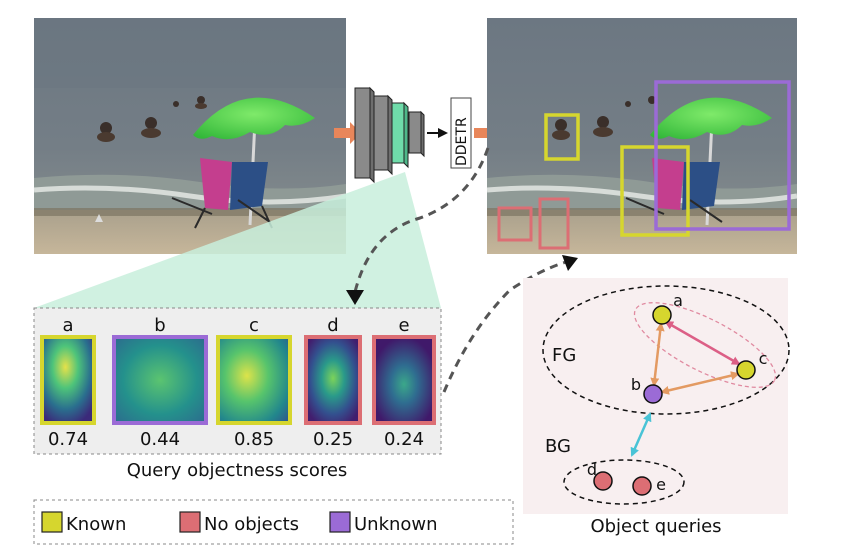  What do you see at coordinates (636, 384) in the screenshot?
I see `query-node-letter: b` at bounding box center [636, 384].